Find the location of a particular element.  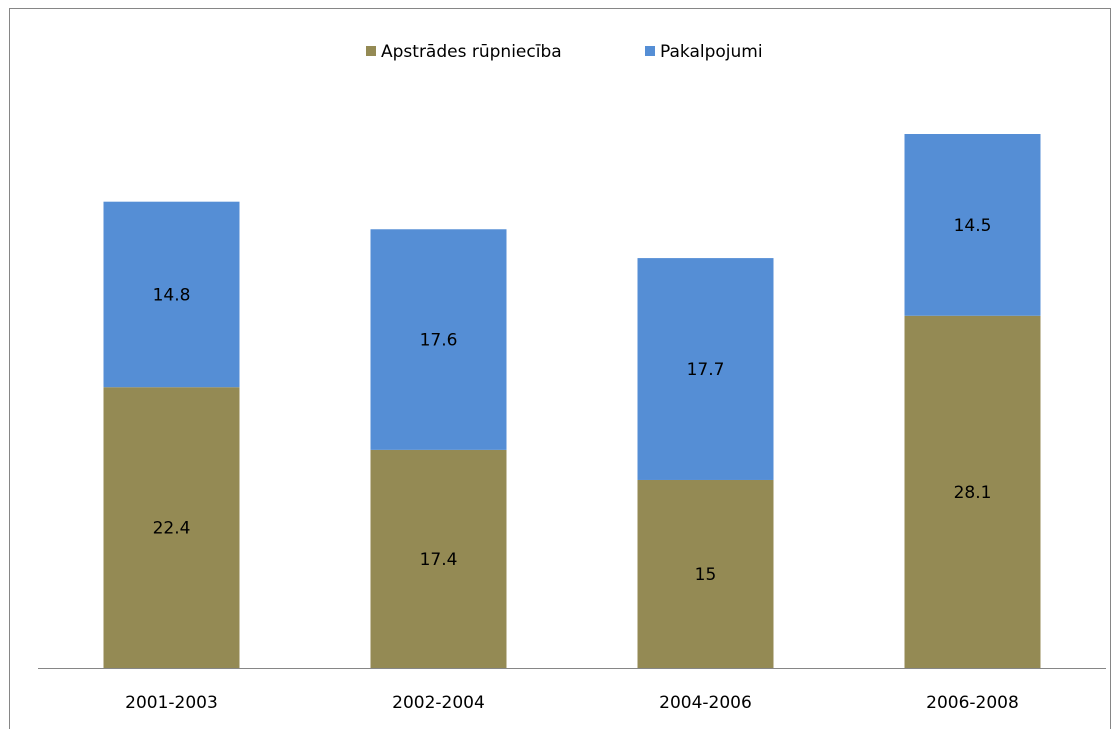

data-label: 17.4 is located at coordinates (439, 560).